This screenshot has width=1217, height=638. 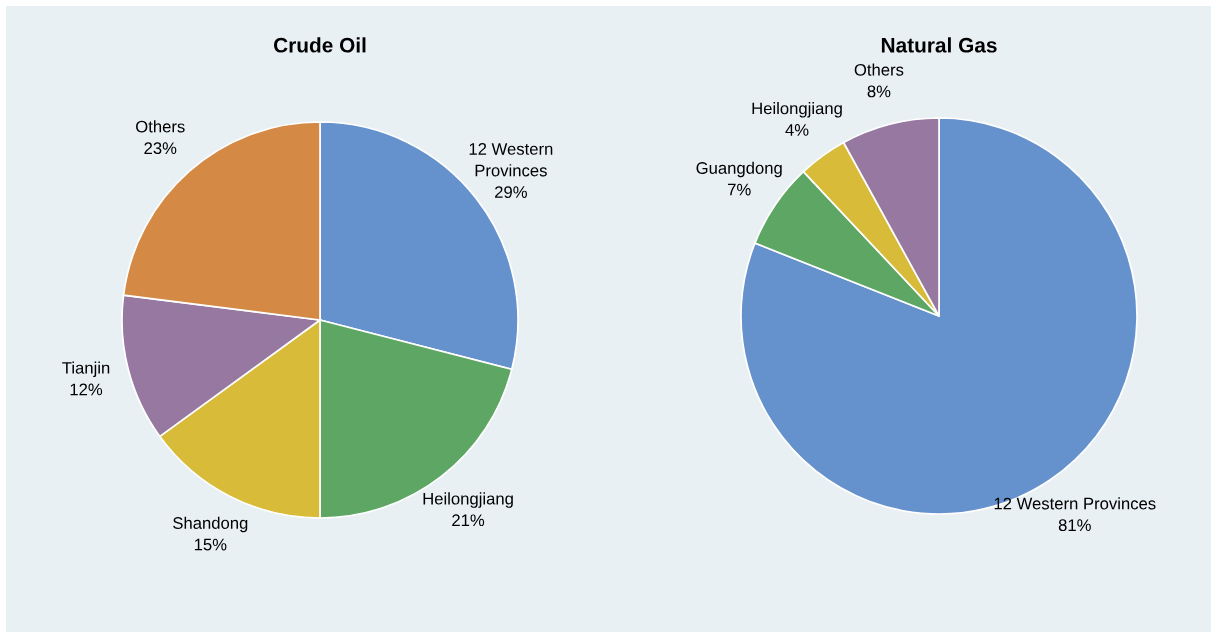 What do you see at coordinates (86, 389) in the screenshot?
I see `data-label: 12%` at bounding box center [86, 389].